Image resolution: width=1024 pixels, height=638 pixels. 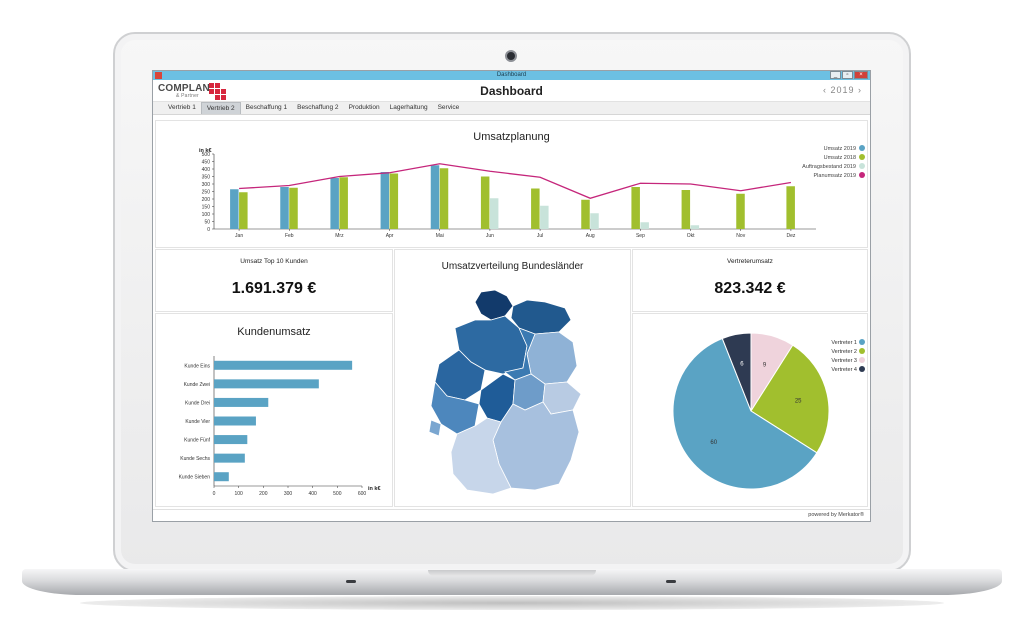 What do you see at coordinates (847, 75) in the screenshot?
I see `maximize-button: ▫` at bounding box center [847, 75].